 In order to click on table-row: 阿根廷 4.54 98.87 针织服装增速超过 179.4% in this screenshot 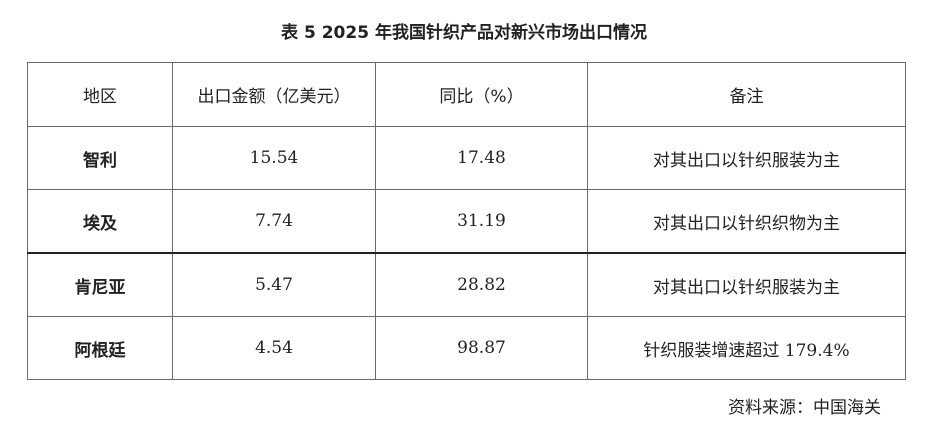, I will do `click(466, 348)`.